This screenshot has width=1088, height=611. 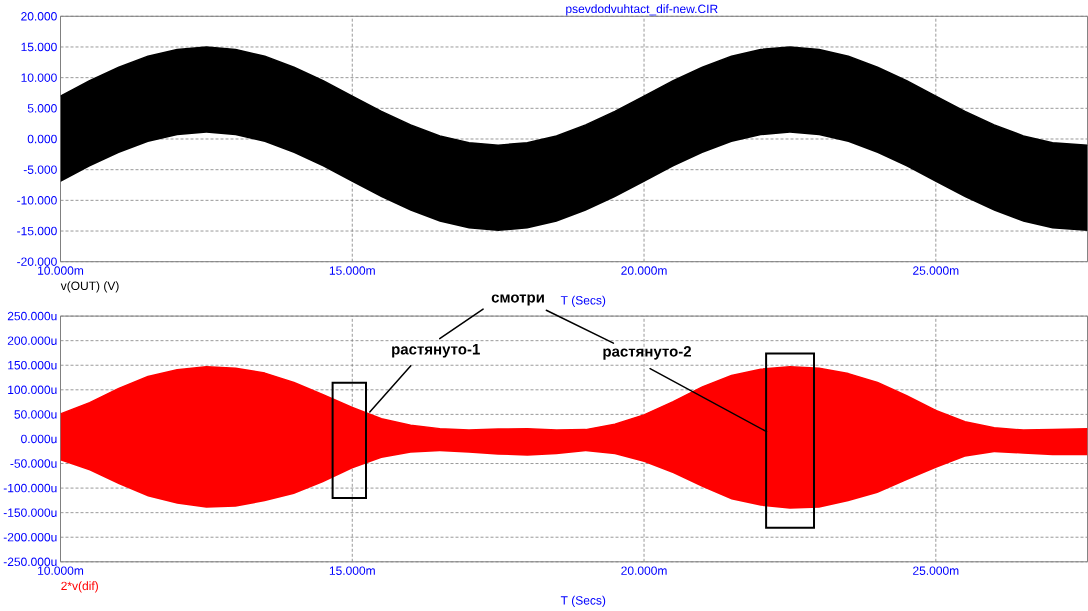 What do you see at coordinates (40, 169) in the screenshot?
I see `y-tick-label: -5.000` at bounding box center [40, 169].